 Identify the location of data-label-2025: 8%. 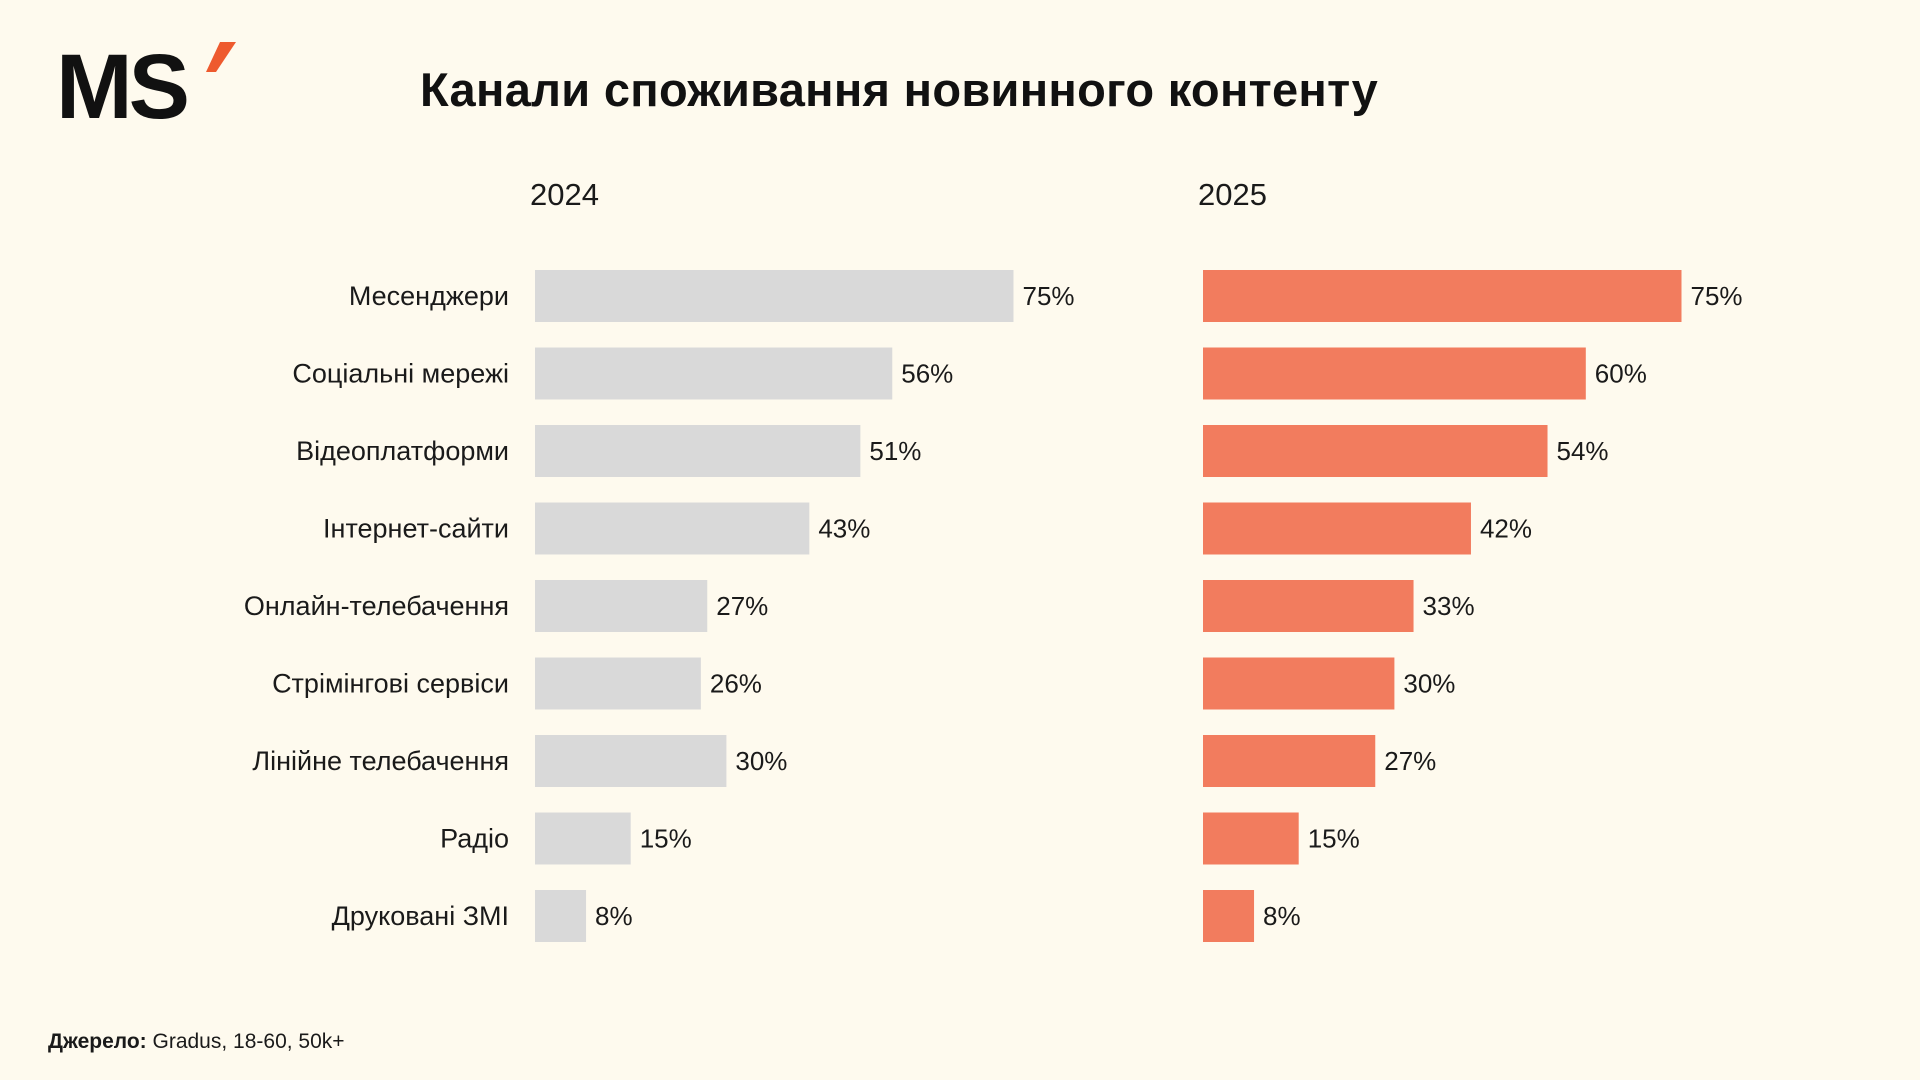
(1282, 916).